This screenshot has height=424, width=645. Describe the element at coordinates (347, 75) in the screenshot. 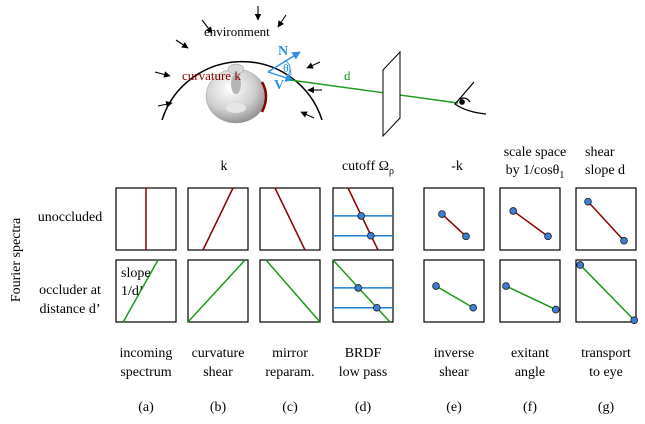

I see `distance-label: d` at that location.